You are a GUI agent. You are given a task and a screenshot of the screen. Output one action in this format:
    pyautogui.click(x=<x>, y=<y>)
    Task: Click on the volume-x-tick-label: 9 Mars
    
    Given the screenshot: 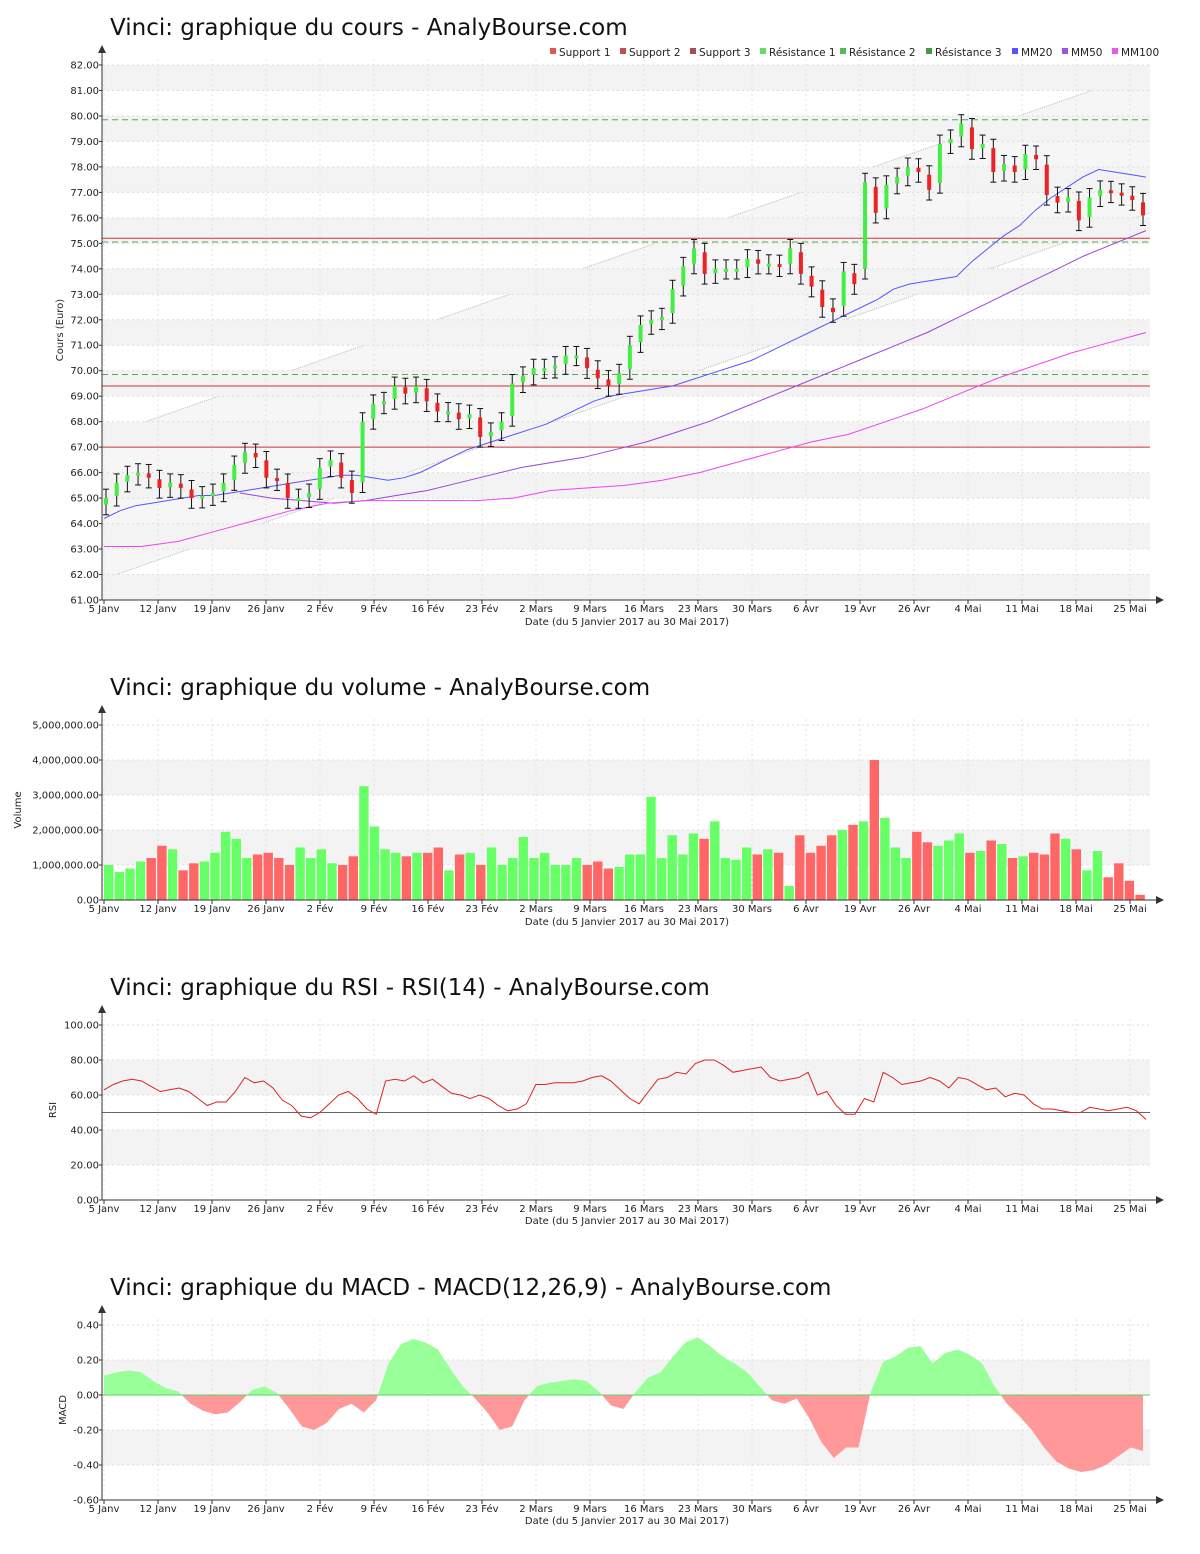 What is the action you would take?
    pyautogui.click(x=590, y=909)
    